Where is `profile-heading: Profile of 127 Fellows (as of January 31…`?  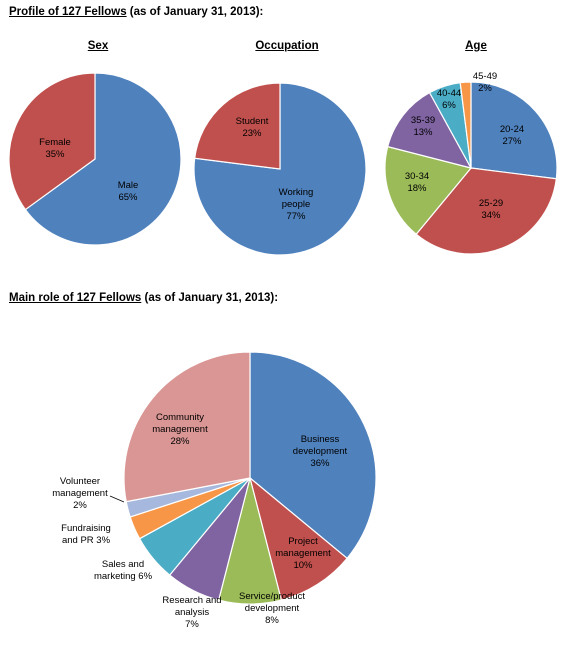 profile-heading: Profile of 127 Fellows (as of January 31… is located at coordinates (136, 12).